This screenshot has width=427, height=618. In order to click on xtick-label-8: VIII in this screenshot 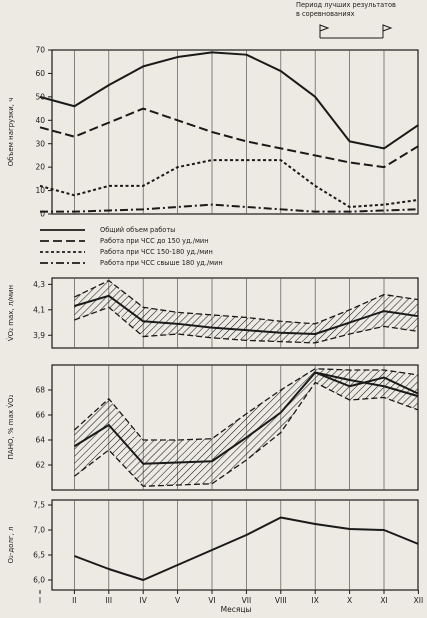, I will do `click(281, 600)`.